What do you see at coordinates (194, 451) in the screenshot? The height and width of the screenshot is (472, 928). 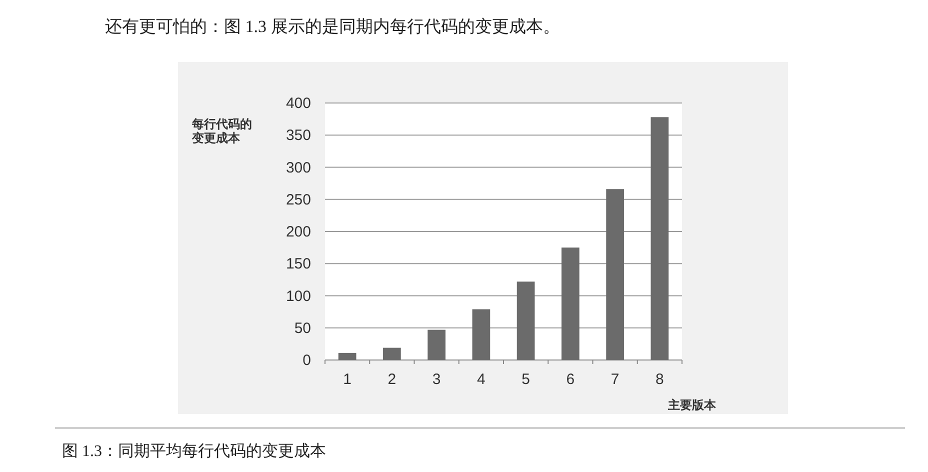 I see `caption: 图 1.3：同期平均每行代码的变更成本` at bounding box center [194, 451].